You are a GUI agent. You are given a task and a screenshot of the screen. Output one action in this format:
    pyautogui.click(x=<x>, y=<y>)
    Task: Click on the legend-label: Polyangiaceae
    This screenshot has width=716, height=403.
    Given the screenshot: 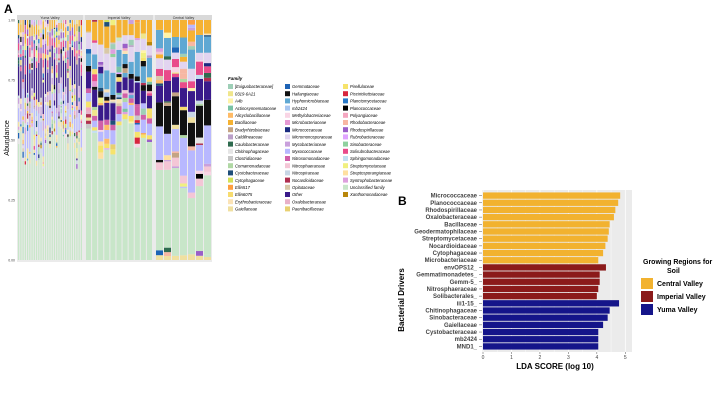 What is the action you would take?
    pyautogui.click(x=364, y=115)
    